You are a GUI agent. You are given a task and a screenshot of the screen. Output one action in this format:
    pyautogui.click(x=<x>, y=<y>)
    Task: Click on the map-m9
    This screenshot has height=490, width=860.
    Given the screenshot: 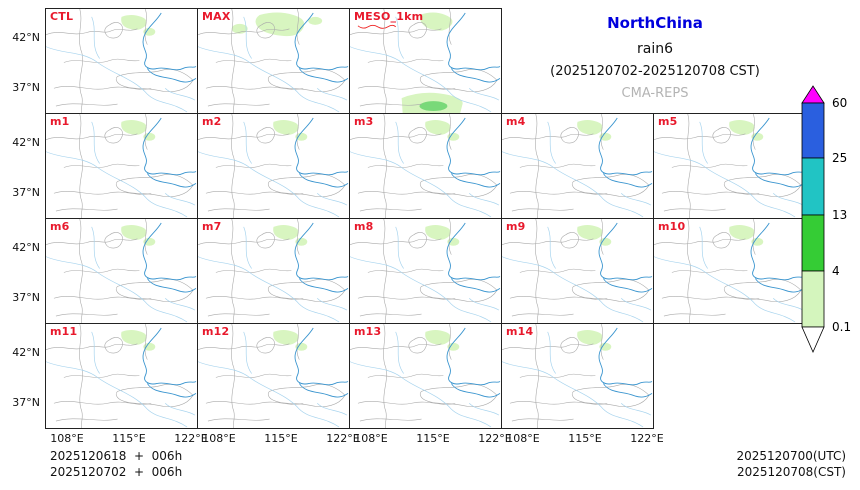 What is the action you would take?
    pyautogui.click(x=577, y=271)
    